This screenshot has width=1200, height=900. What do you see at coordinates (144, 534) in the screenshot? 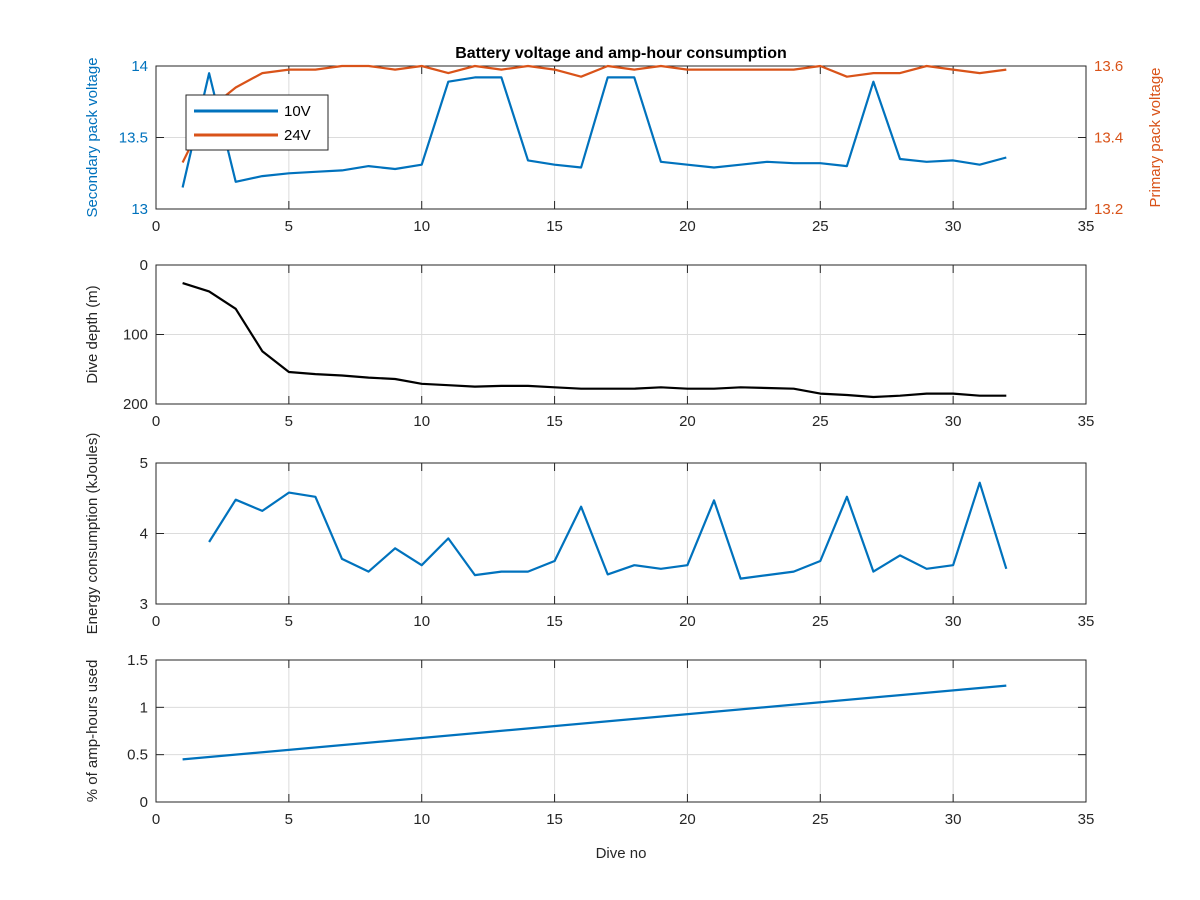
I see `y-tick-label: 4` at bounding box center [144, 534].